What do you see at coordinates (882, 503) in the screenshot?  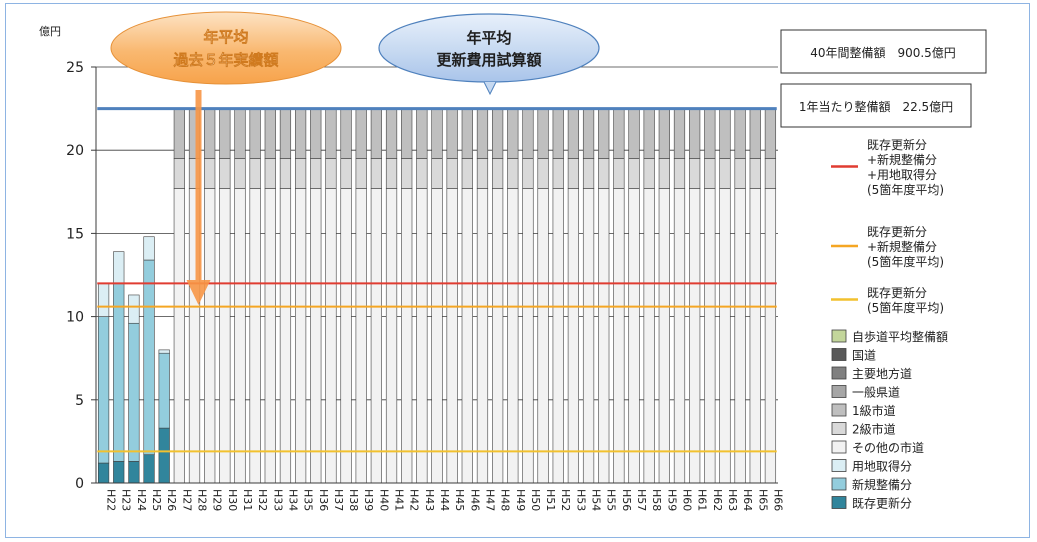 I see `legend-label: 既存更新分` at bounding box center [882, 503].